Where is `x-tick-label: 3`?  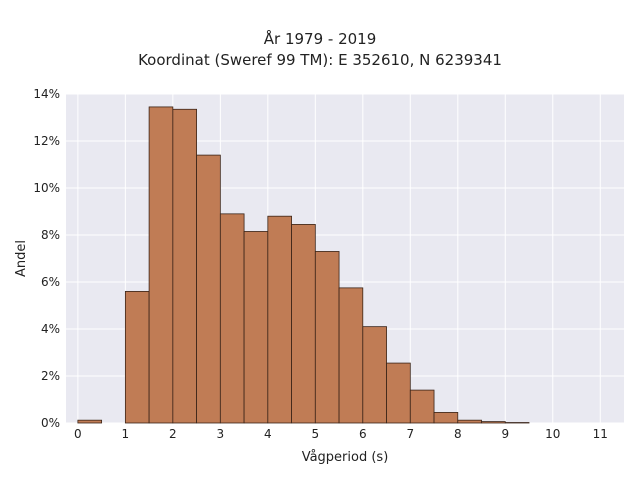 x-tick-label: 3 is located at coordinates (221, 434).